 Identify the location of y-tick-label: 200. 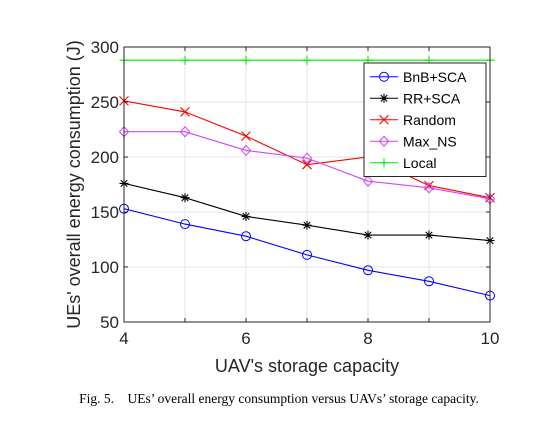
(105, 157).